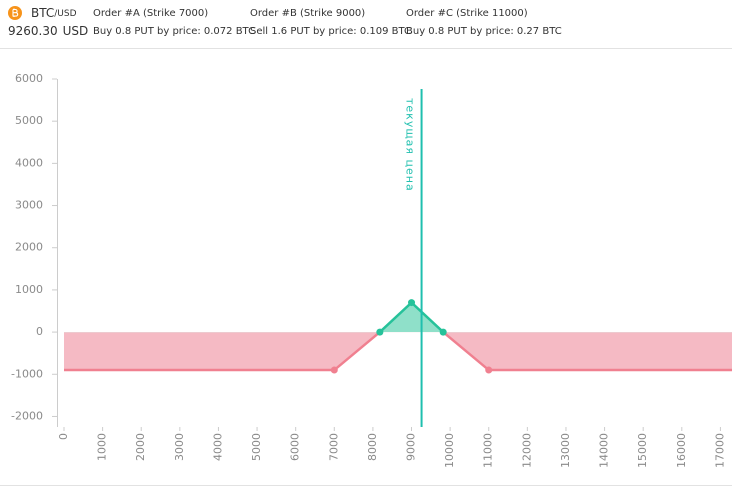 This screenshot has height=497, width=732. Describe the element at coordinates (27, 415) in the screenshot. I see `y-tick-label: -2000` at that location.